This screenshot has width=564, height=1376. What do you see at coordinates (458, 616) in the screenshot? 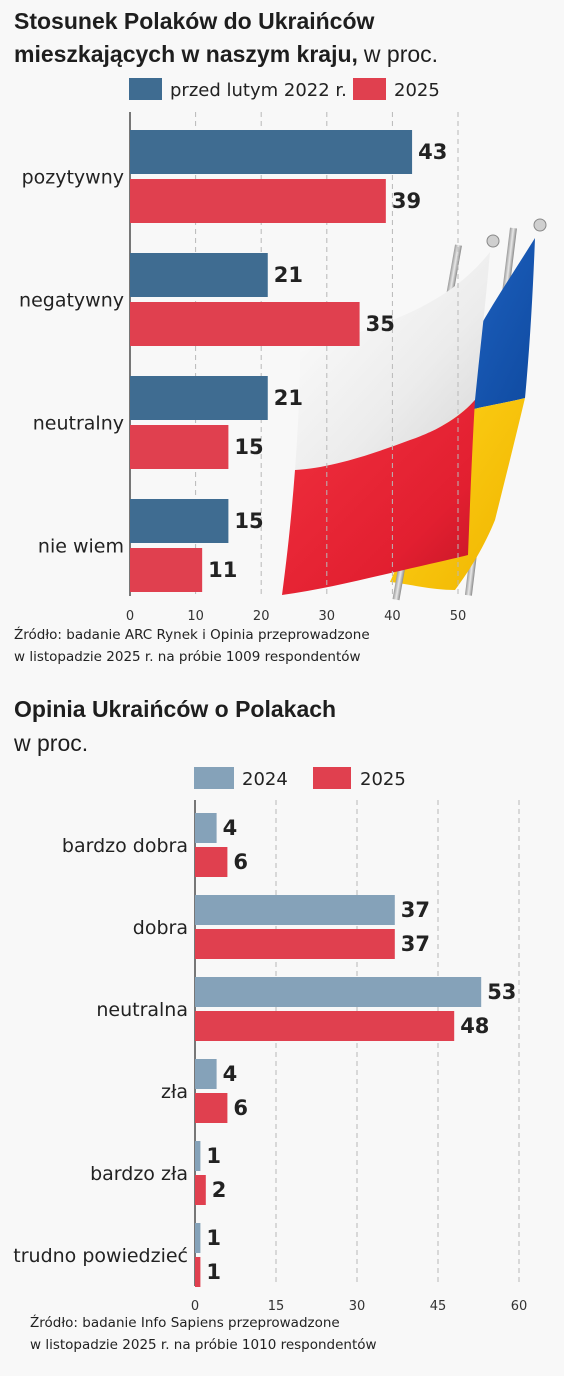
I see `x-tick-label: 50` at bounding box center [458, 616].